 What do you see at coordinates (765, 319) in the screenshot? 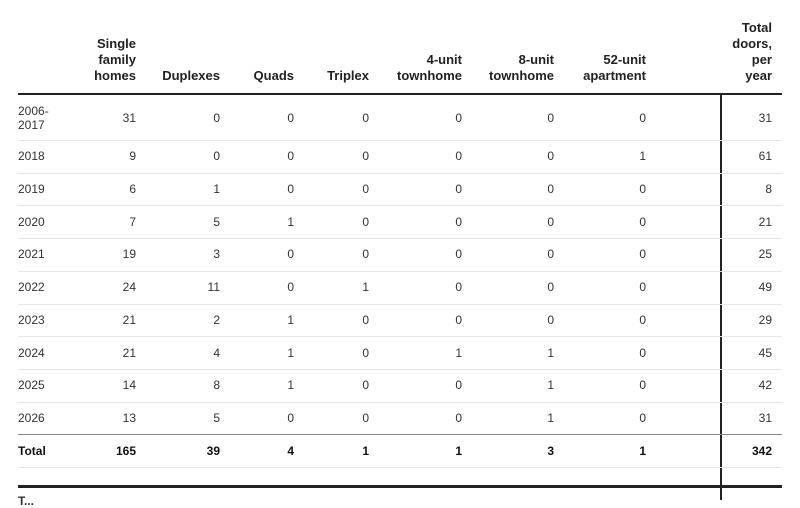
I see `row-total-cell: 29` at bounding box center [765, 319].